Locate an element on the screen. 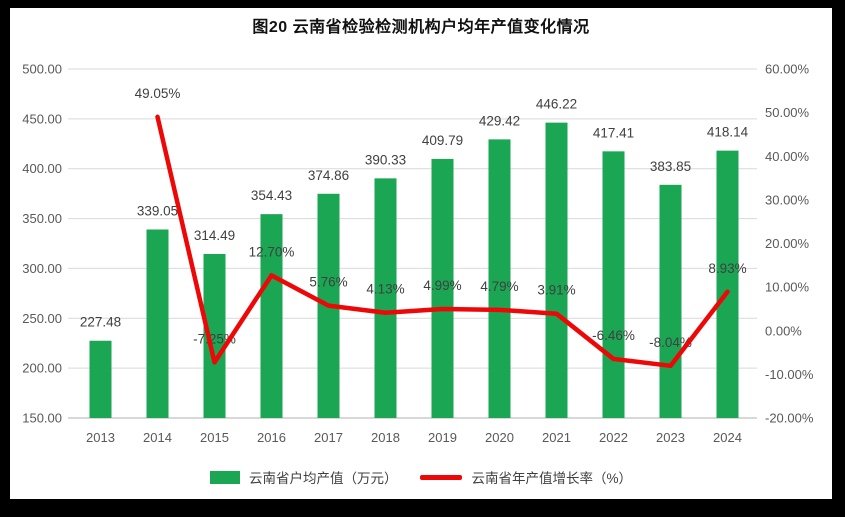 Image resolution: width=845 pixels, height=517 pixels. x-axis-category-label: 2015 is located at coordinates (214, 437).